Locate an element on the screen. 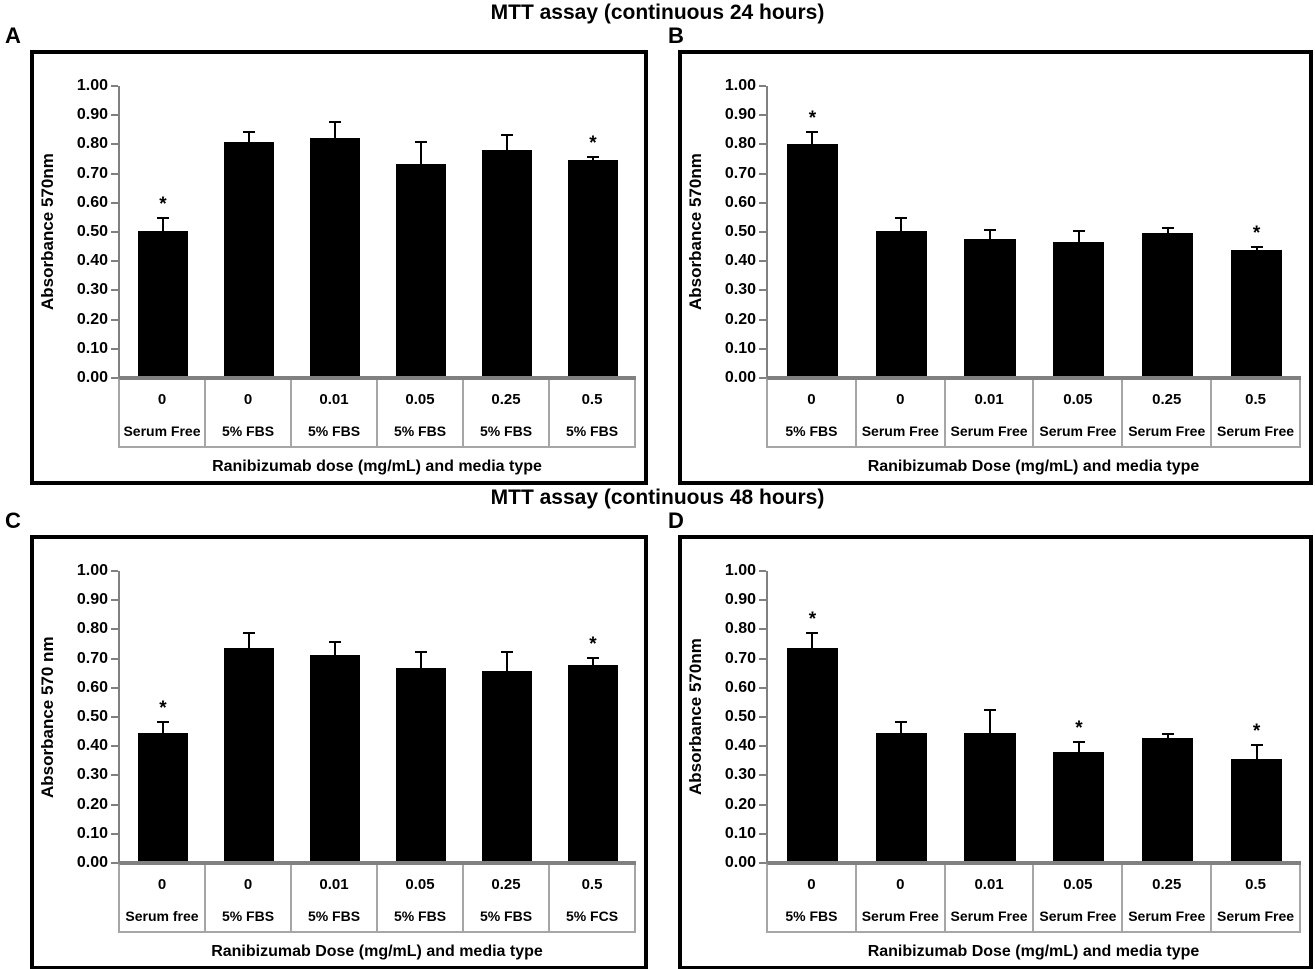 This screenshot has height=969, width=1315. x-category-column: 0 Serum free is located at coordinates (163, 898).